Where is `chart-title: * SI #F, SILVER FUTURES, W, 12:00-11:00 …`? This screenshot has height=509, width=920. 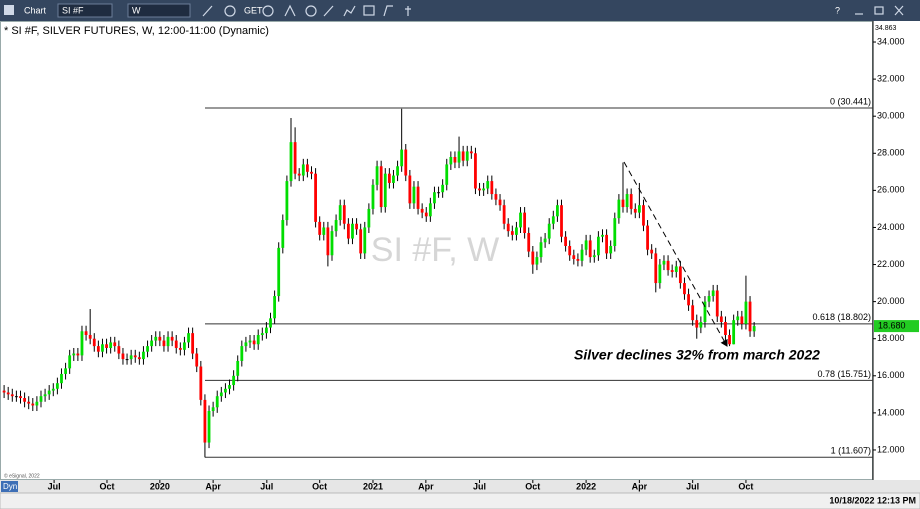
chart-title: * SI #F, SILVER FUTURES, W, 12:00-11:00 … is located at coordinates (136, 31).